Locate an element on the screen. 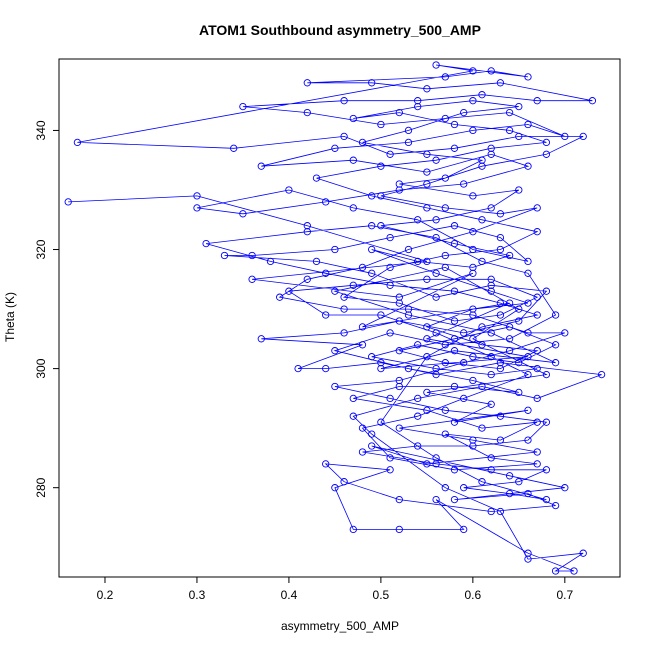 The height and width of the screenshot is (650, 650). x-tick-label: 0.5 is located at coordinates (381, 595).